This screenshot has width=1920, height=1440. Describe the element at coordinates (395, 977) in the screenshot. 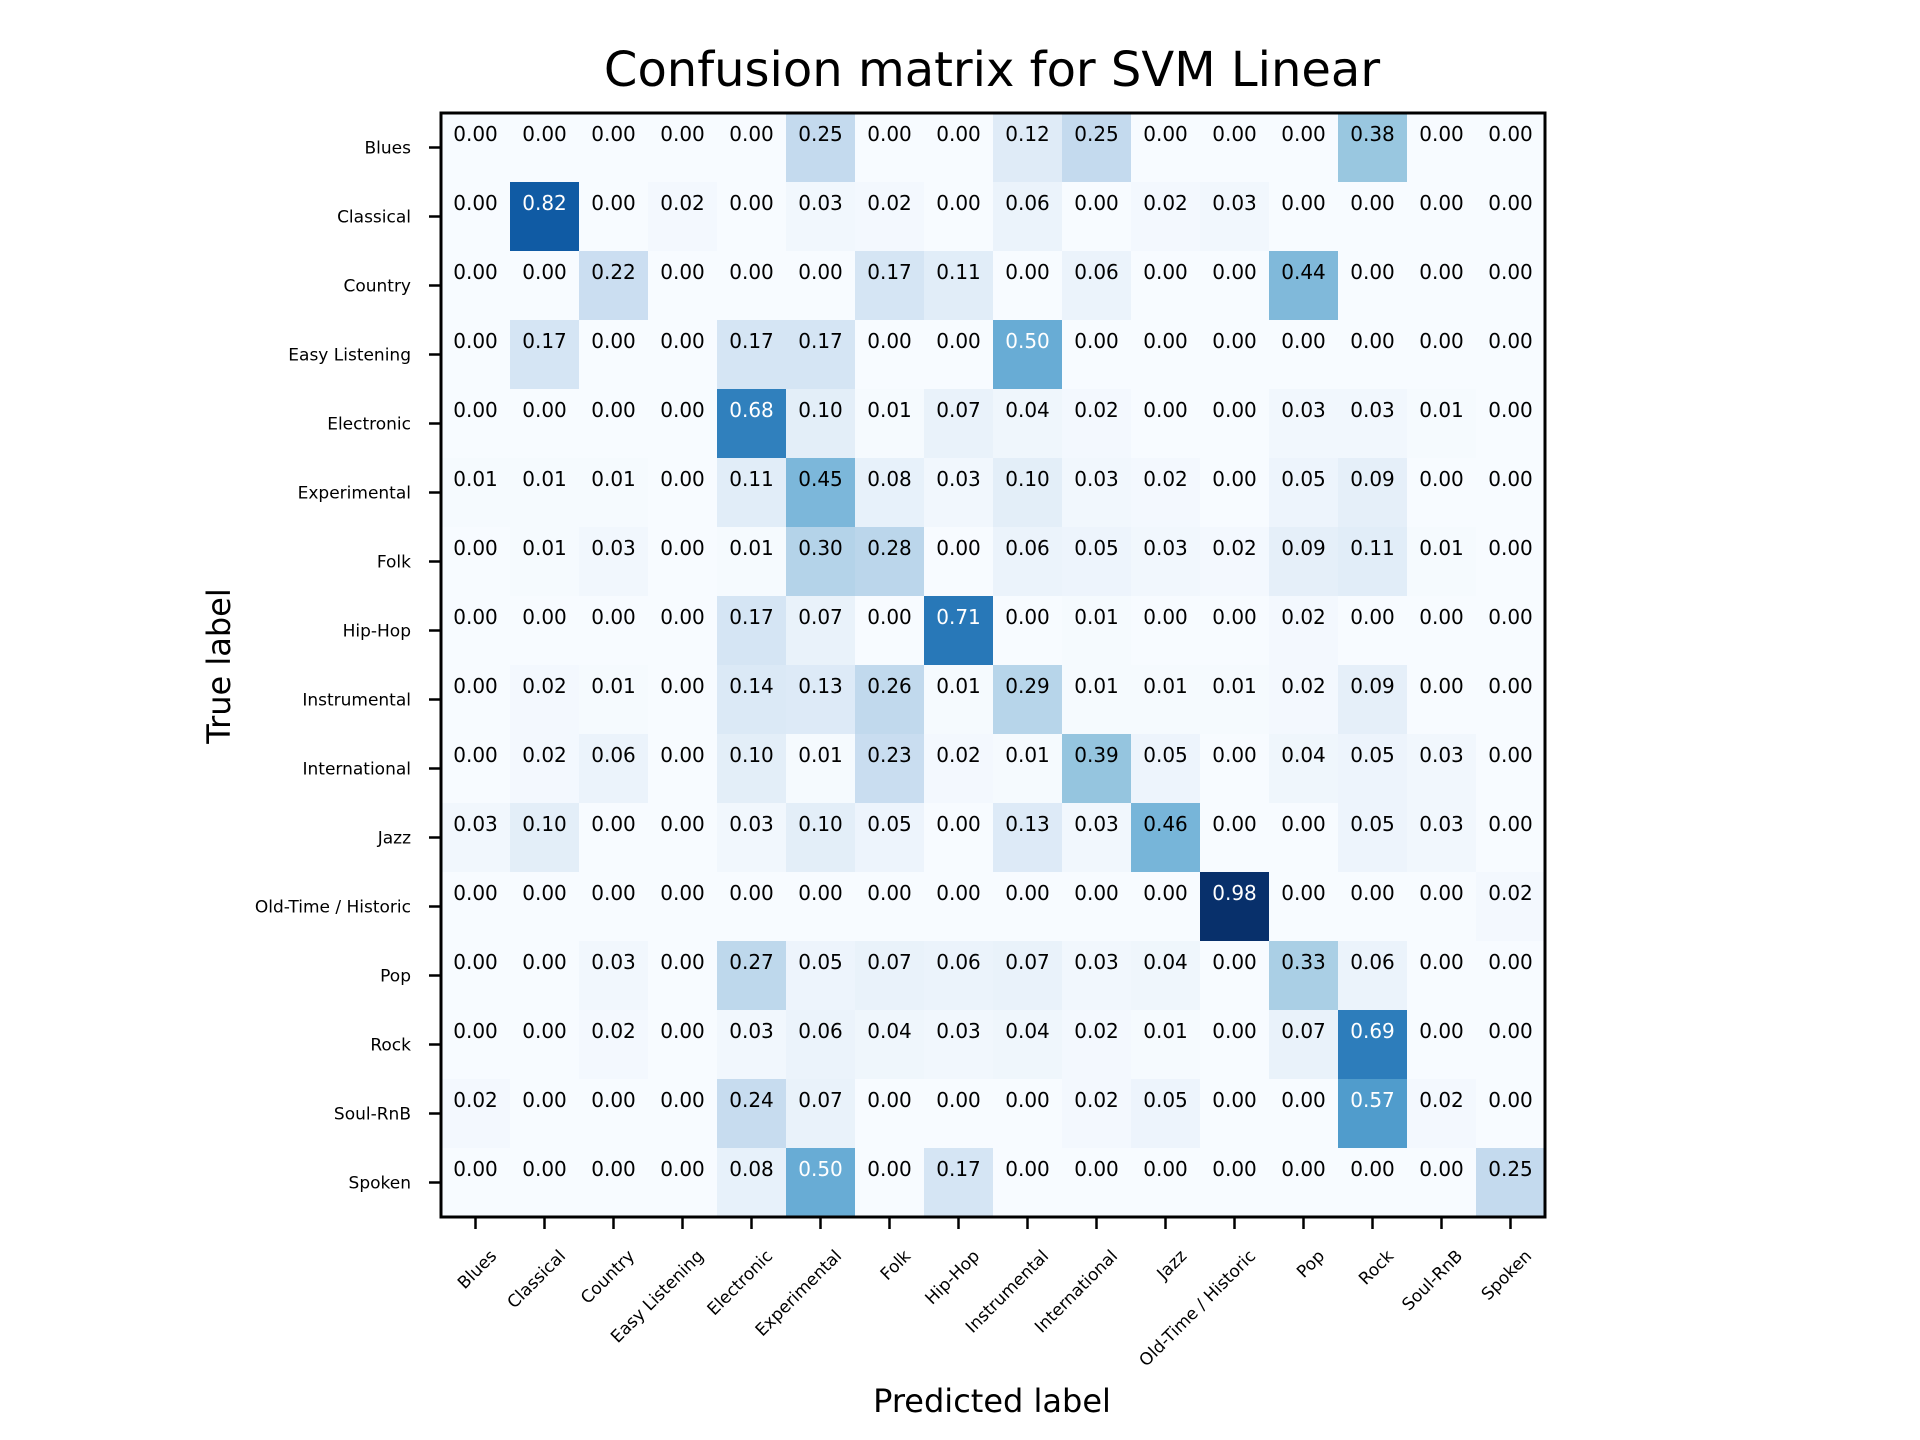

I see `y-tick-label: Pop` at that location.